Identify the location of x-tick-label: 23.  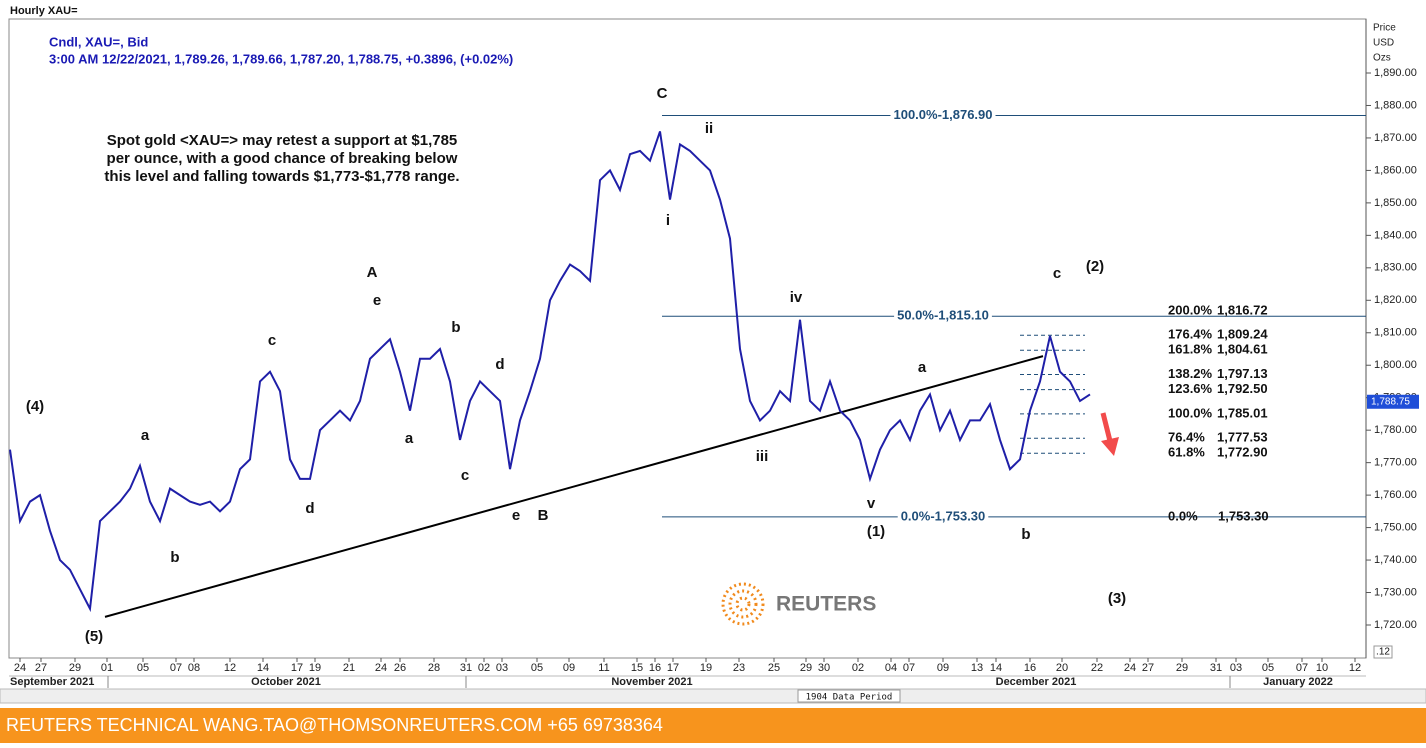
(739, 668).